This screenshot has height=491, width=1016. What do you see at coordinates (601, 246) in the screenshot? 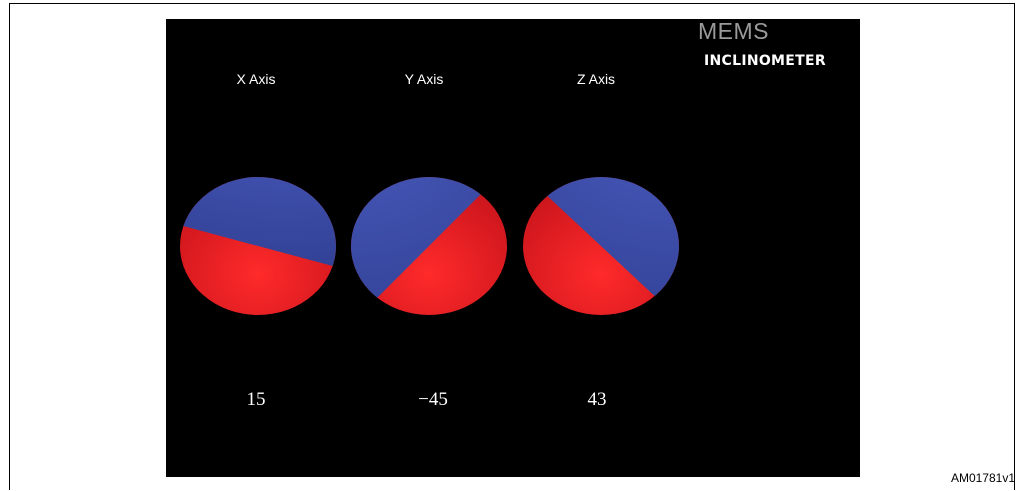
I see `z-axis-tilt-indicator` at bounding box center [601, 246].